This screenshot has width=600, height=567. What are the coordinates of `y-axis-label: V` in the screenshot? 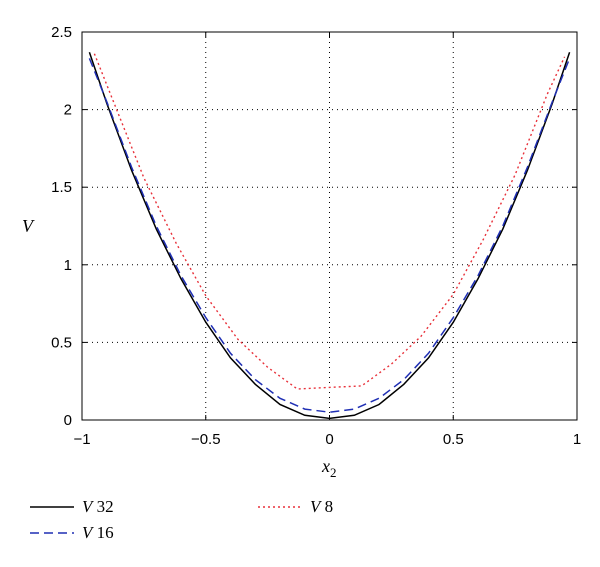 It's located at (28, 226).